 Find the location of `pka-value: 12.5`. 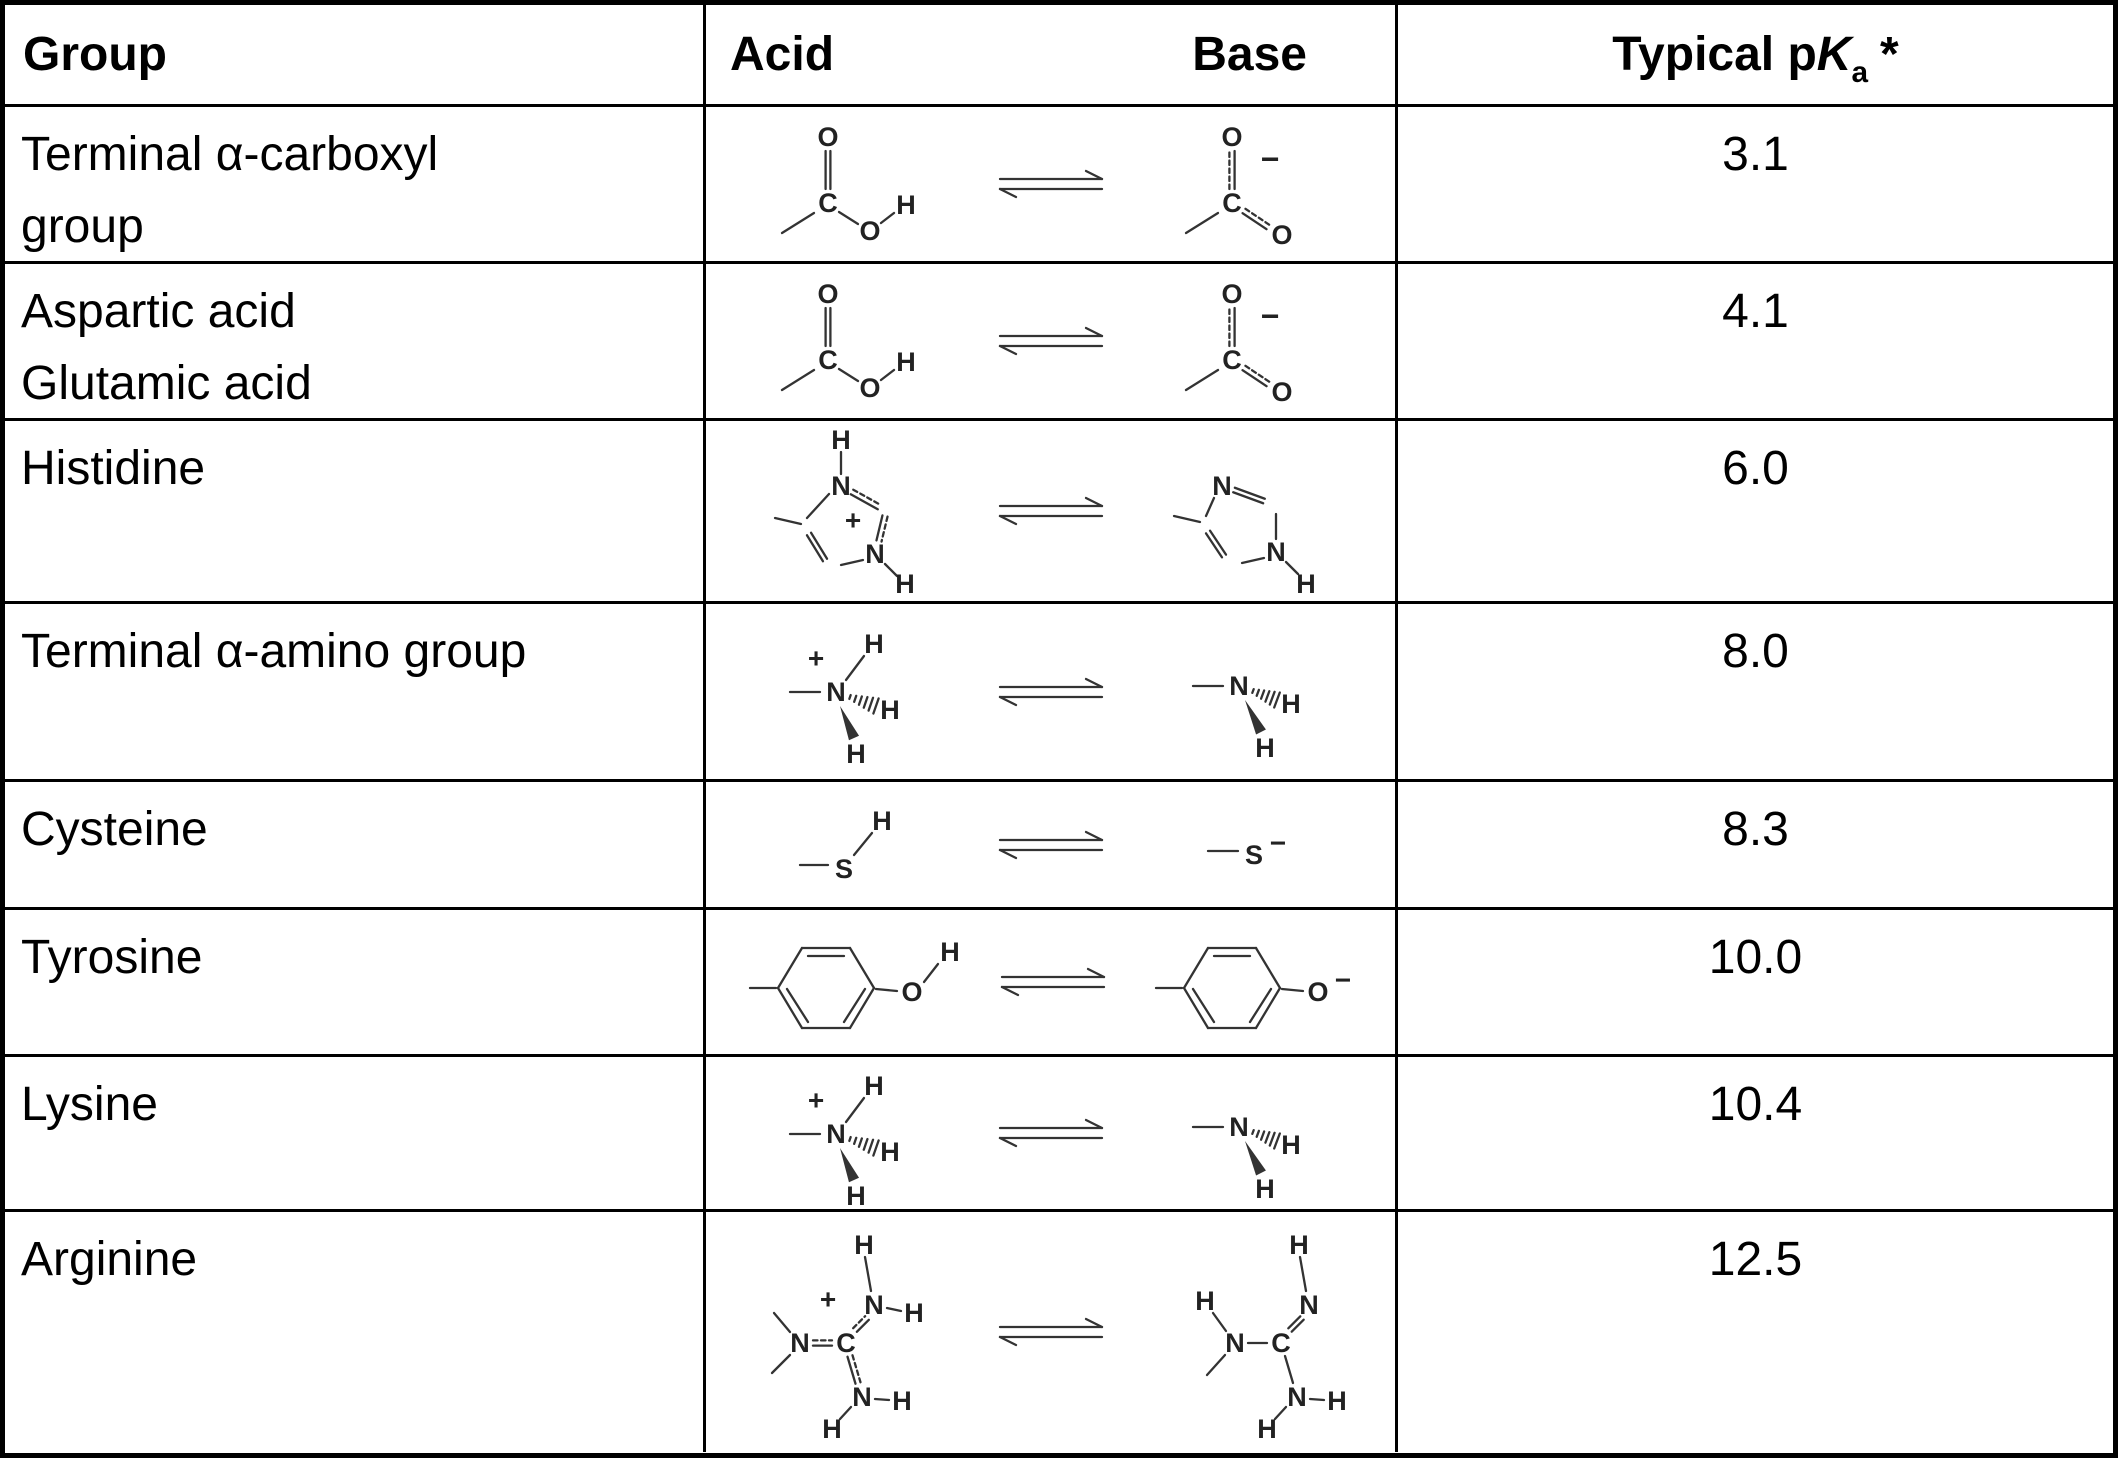

pka-value: 12.5 is located at coordinates (1755, 1259).